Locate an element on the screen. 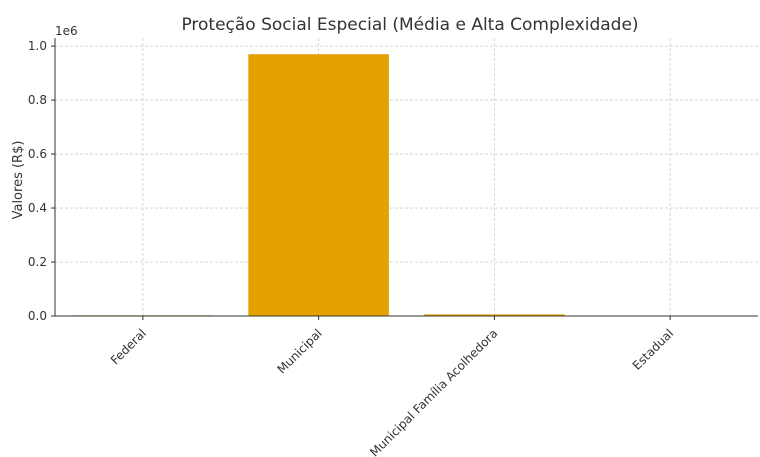 The width and height of the screenshot is (760, 457). x-tick-label: Federal is located at coordinates (128, 346).